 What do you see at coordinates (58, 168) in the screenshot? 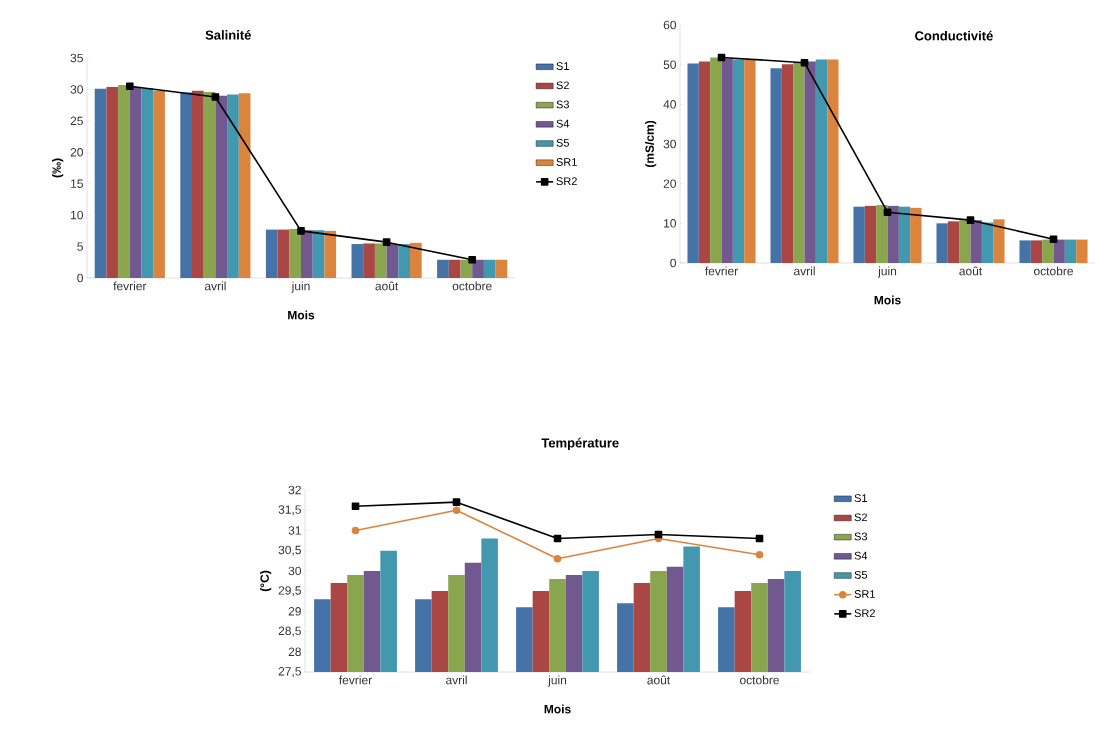
I see `y-axis-title: (‰)` at bounding box center [58, 168].